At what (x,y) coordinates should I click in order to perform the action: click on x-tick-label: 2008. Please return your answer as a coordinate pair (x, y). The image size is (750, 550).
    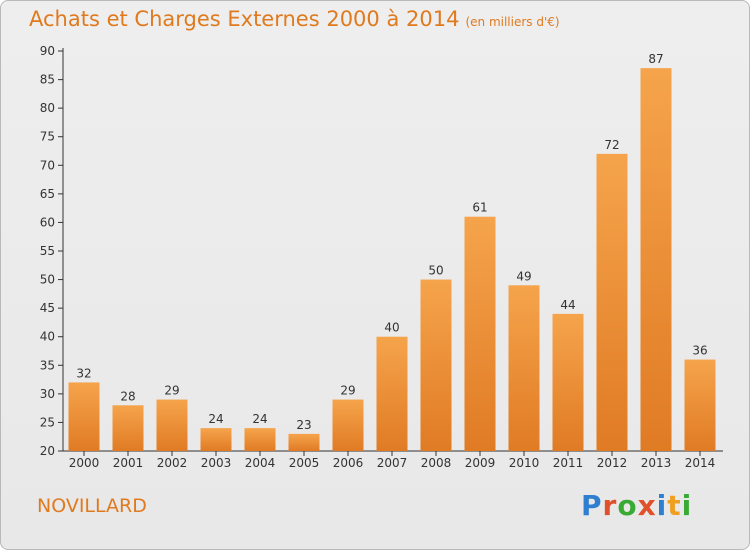
    Looking at the image, I should click on (436, 463).